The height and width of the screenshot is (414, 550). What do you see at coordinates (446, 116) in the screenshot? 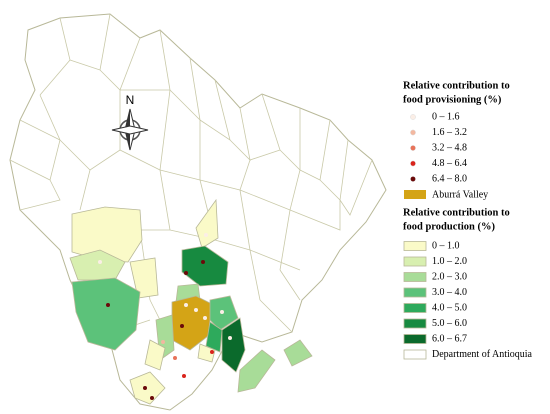
I see `legend-label: 0 – 1.6` at bounding box center [446, 116].